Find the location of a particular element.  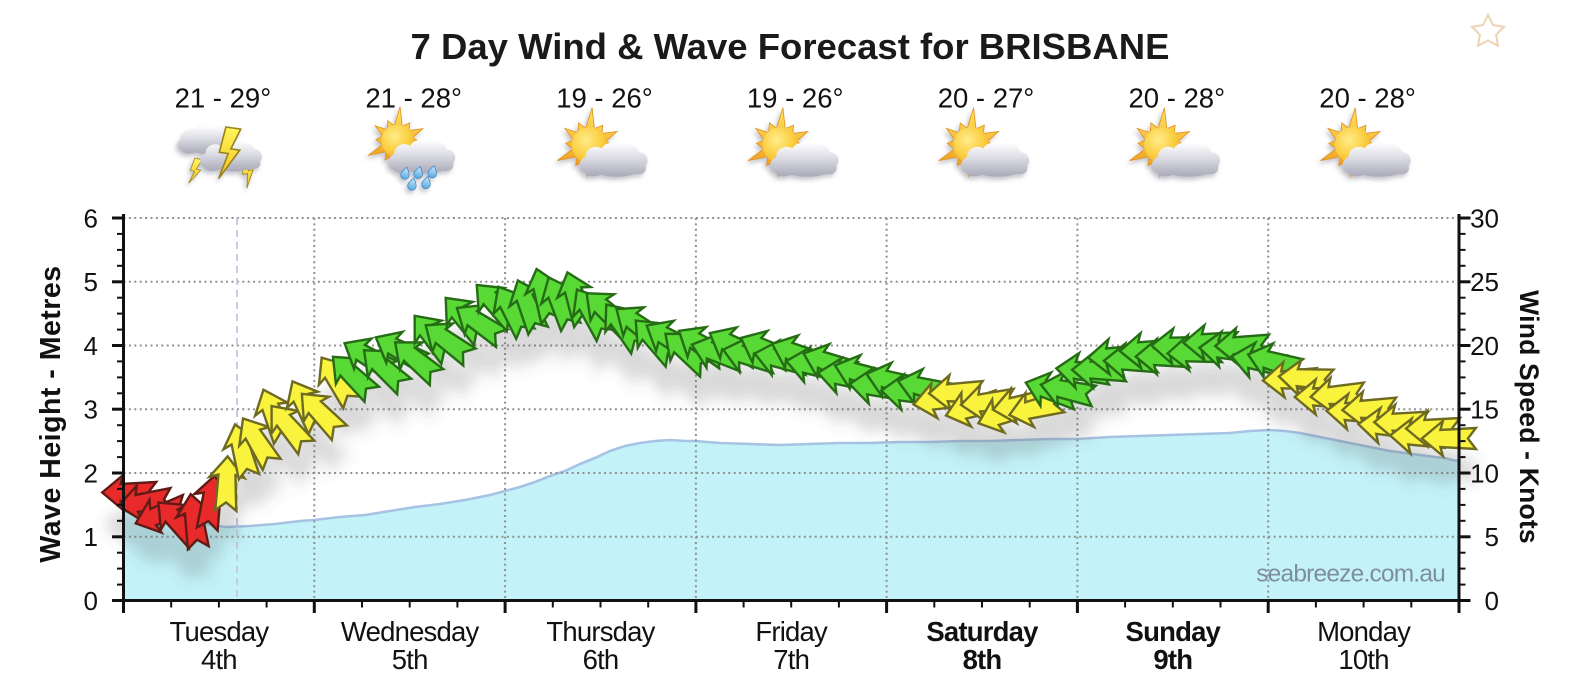

svg-text: Wednesday is located at coordinates (410, 631).